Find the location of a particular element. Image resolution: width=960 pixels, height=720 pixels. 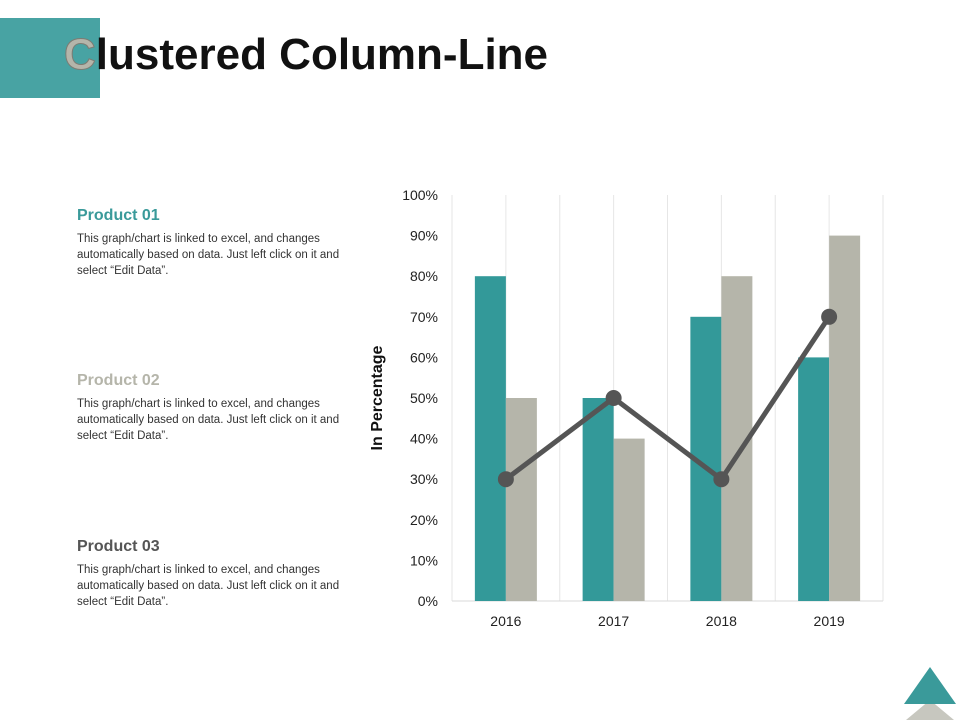

page-title: Clustered Column-Line is located at coordinates (306, 55).